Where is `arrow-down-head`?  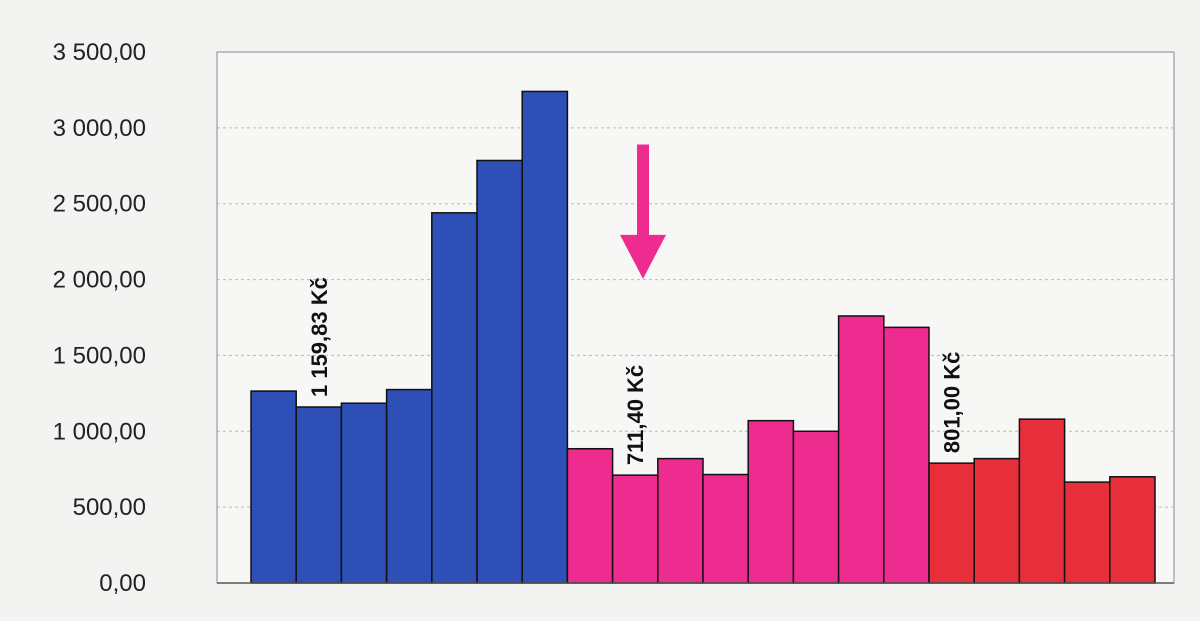 arrow-down-head is located at coordinates (643, 256).